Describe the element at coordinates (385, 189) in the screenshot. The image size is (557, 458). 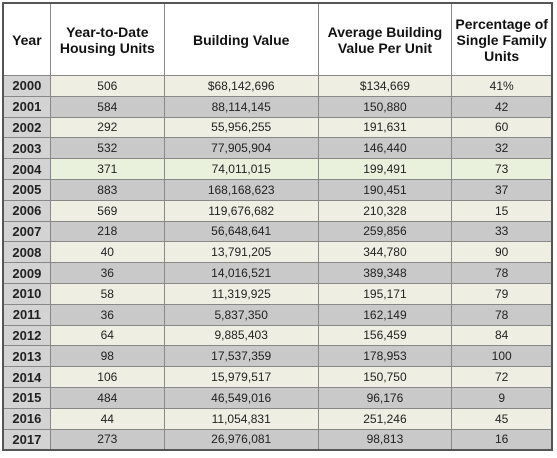
I see `data-cell: 190,451` at that location.